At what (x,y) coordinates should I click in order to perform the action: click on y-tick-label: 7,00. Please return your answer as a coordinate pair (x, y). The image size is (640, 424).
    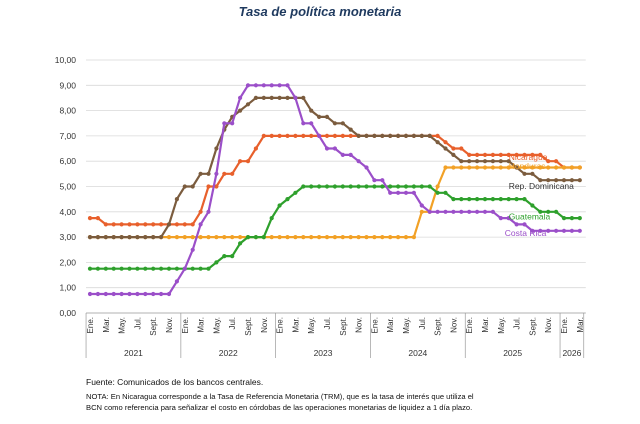
    Looking at the image, I should click on (67, 136).